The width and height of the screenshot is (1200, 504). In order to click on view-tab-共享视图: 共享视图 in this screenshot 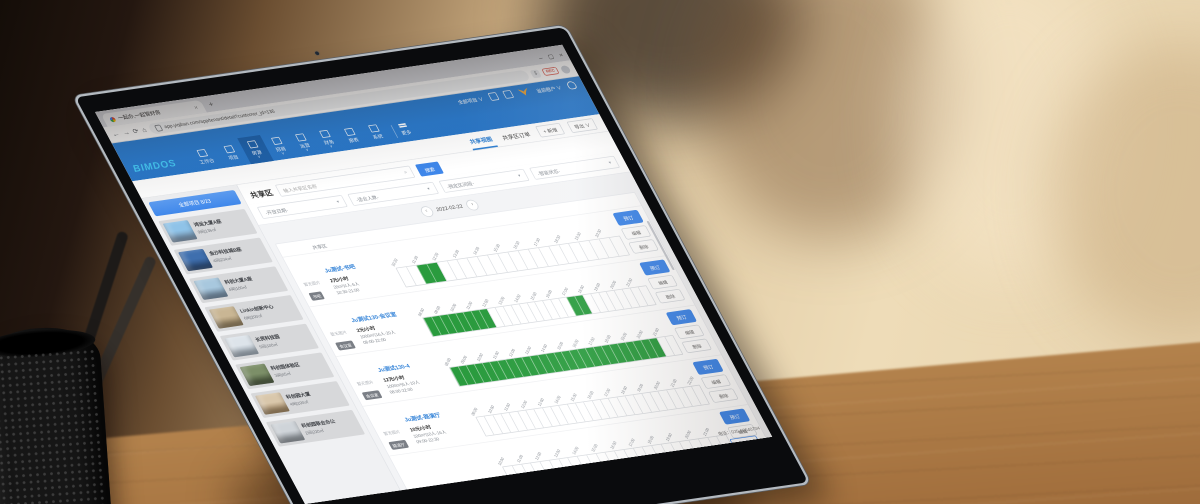, I will do `click(481, 140)`.